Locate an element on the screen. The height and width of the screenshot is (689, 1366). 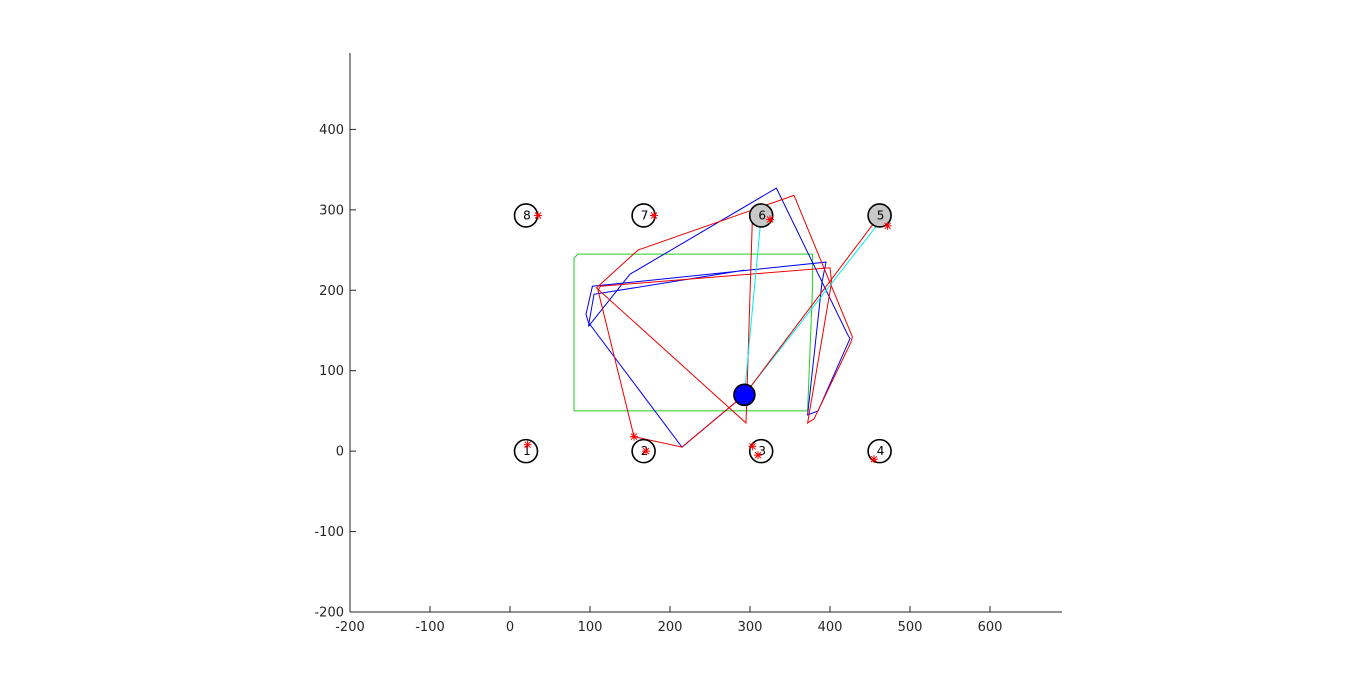
y-tick-label: 400 is located at coordinates (331, 130).